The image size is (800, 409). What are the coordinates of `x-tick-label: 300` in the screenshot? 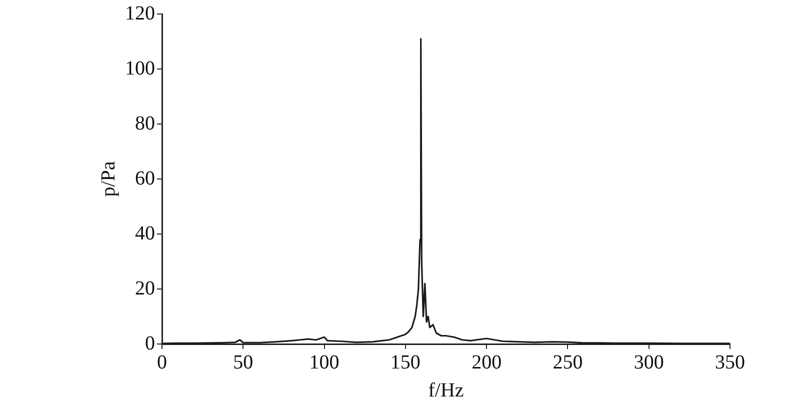 It's located at (649, 362).